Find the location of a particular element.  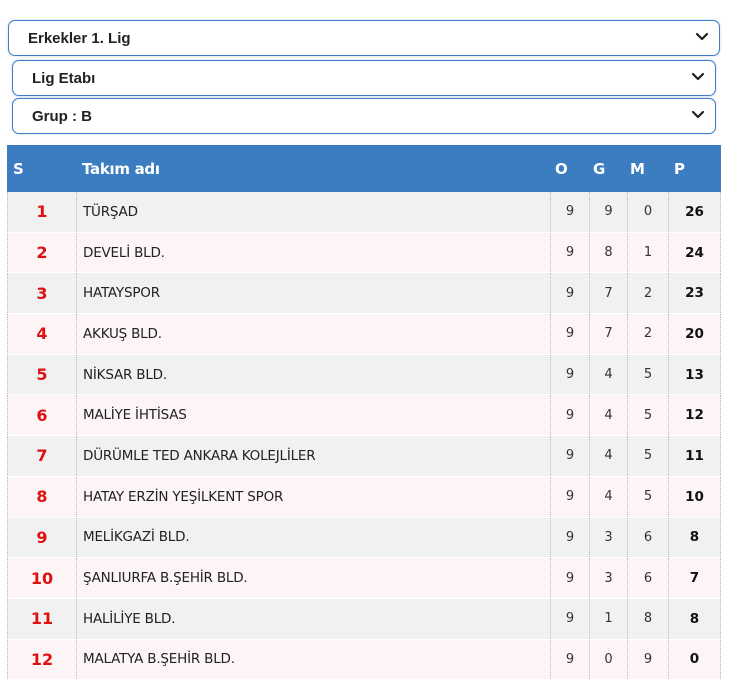

team-name-cell: MALATYA B.ŞEHİR BLD. is located at coordinates (313, 659).